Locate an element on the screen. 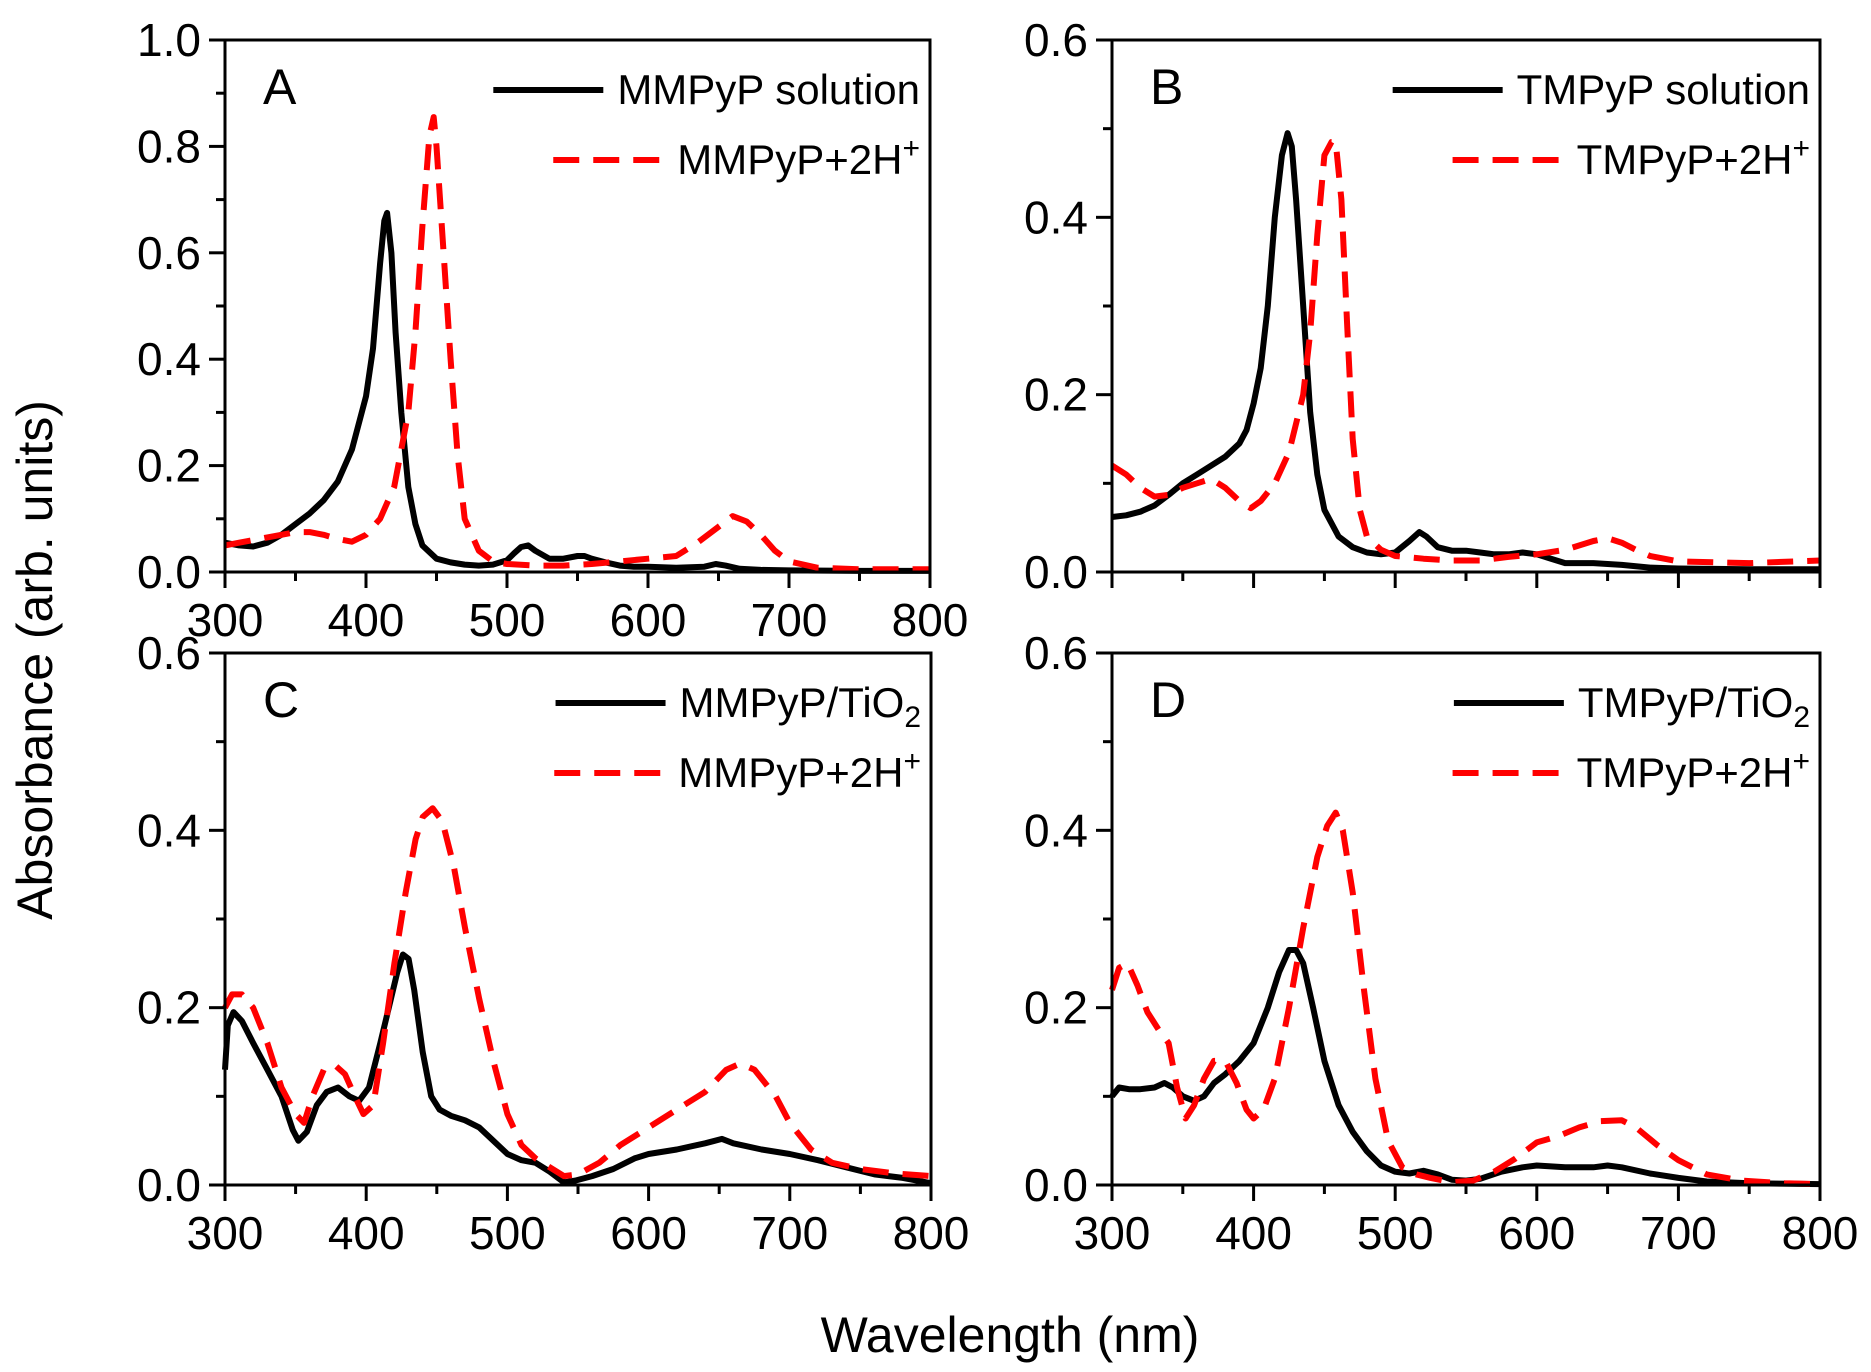 The width and height of the screenshot is (1871, 1372). panel-a-x-tick-label: 700 is located at coordinates (789, 620).